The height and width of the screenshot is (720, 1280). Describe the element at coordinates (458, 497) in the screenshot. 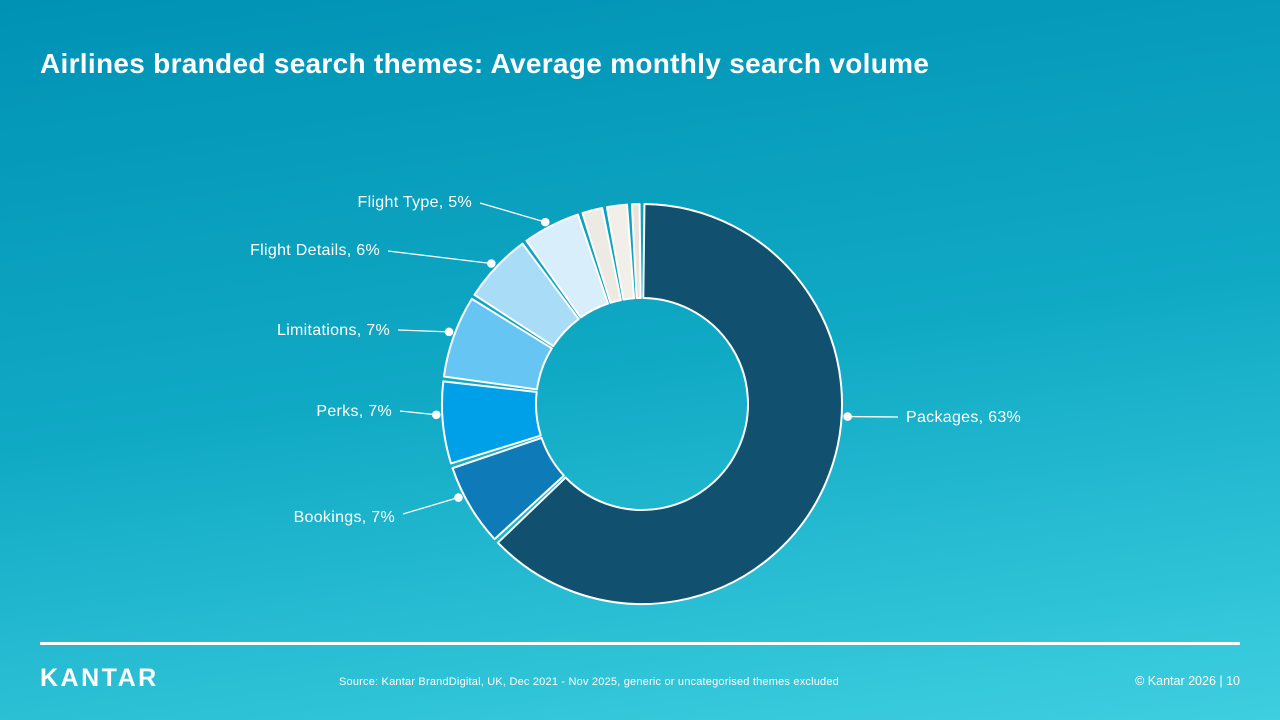

I see `leader-dot-bookings` at that location.